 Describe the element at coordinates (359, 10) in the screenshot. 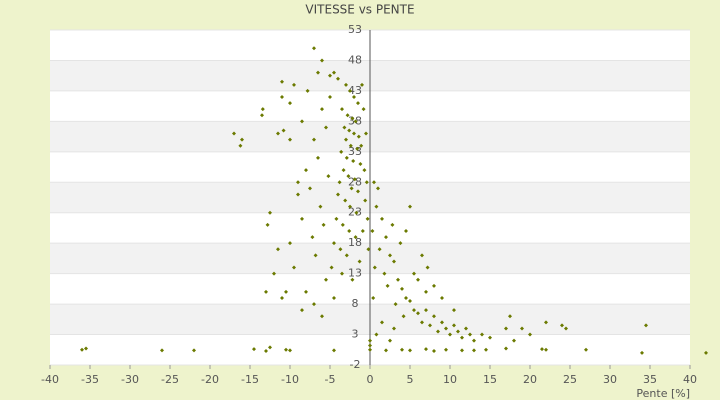

I see `chart-title: VITESSE vs PENTE` at that location.